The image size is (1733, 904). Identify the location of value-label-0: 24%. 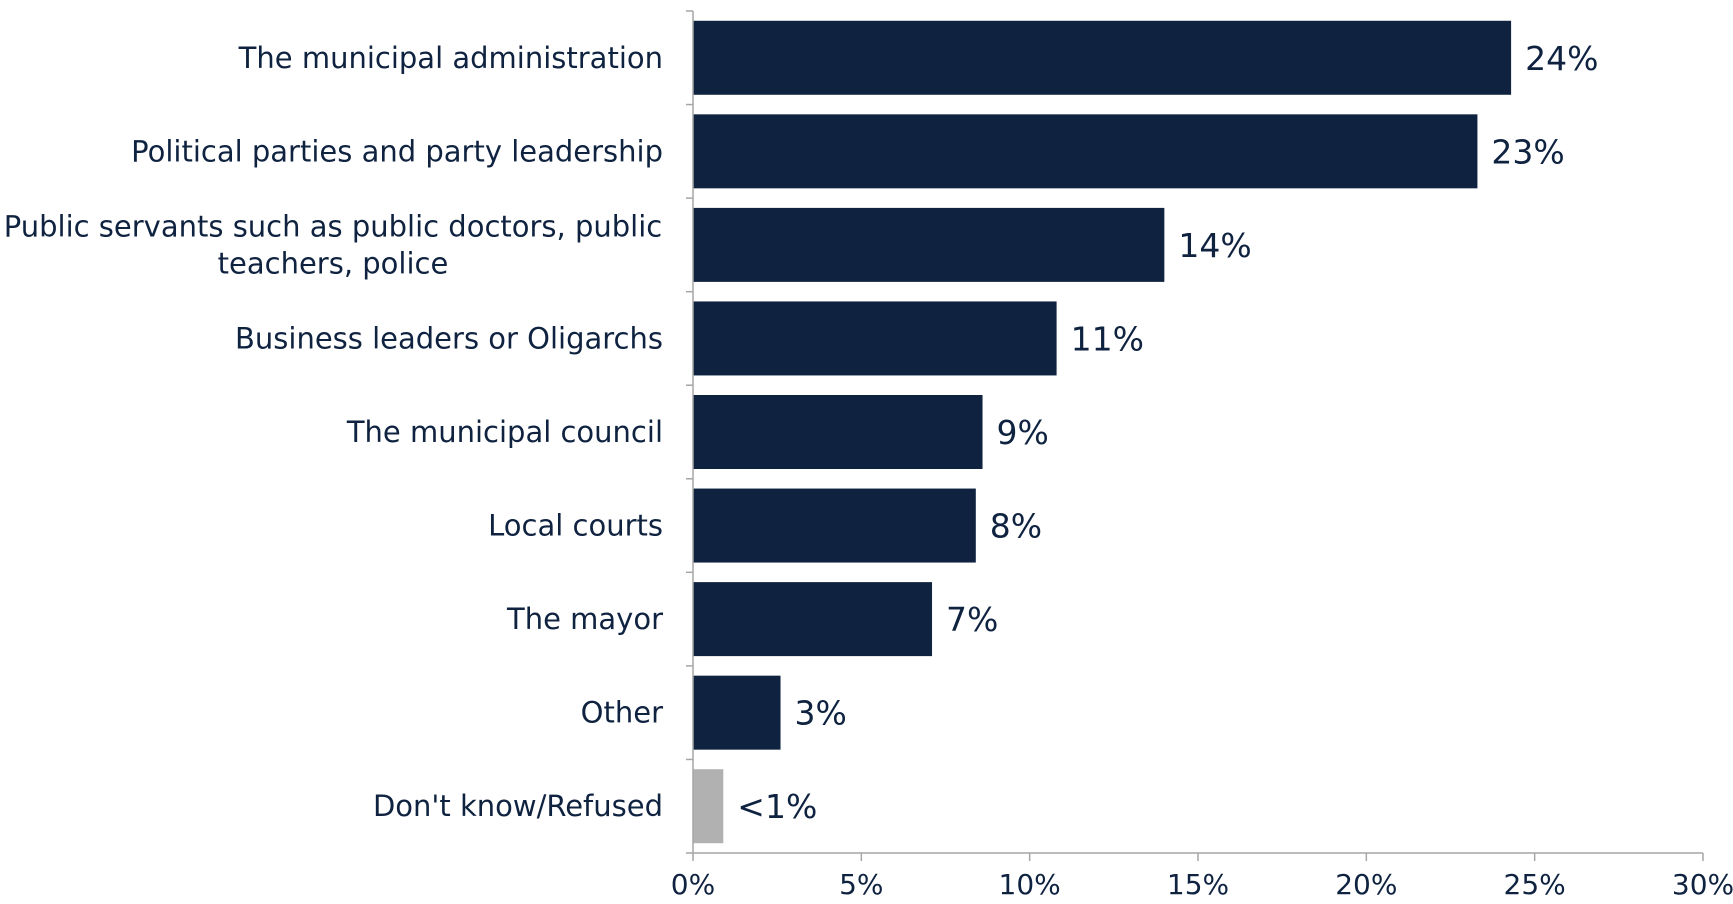
(1561, 58).